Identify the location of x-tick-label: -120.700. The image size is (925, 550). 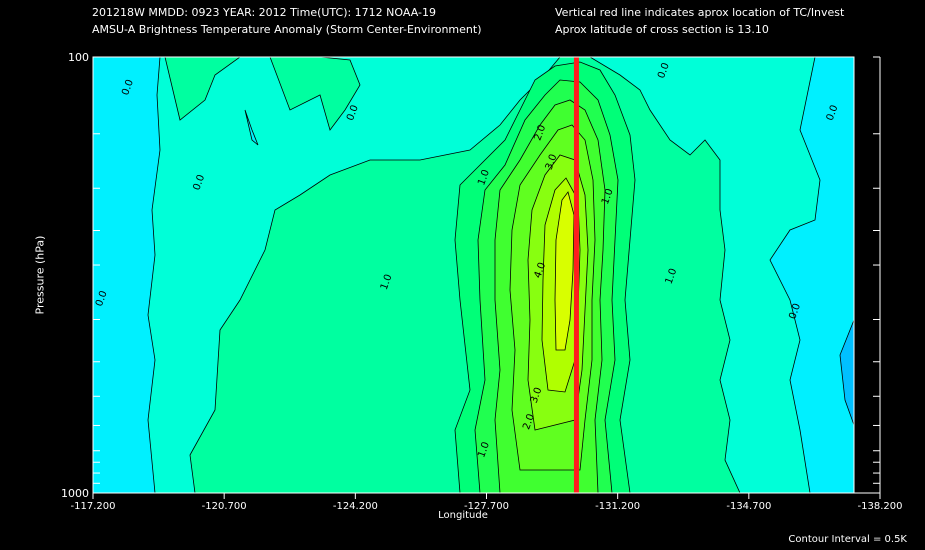
(224, 506).